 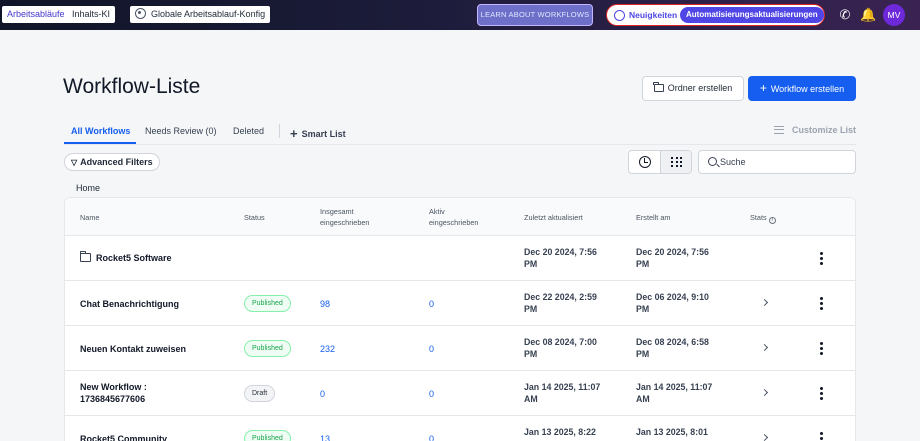 What do you see at coordinates (752, 15) in the screenshot?
I see `automation-updates-pill: Automatisierungsaktualisierungen` at bounding box center [752, 15].